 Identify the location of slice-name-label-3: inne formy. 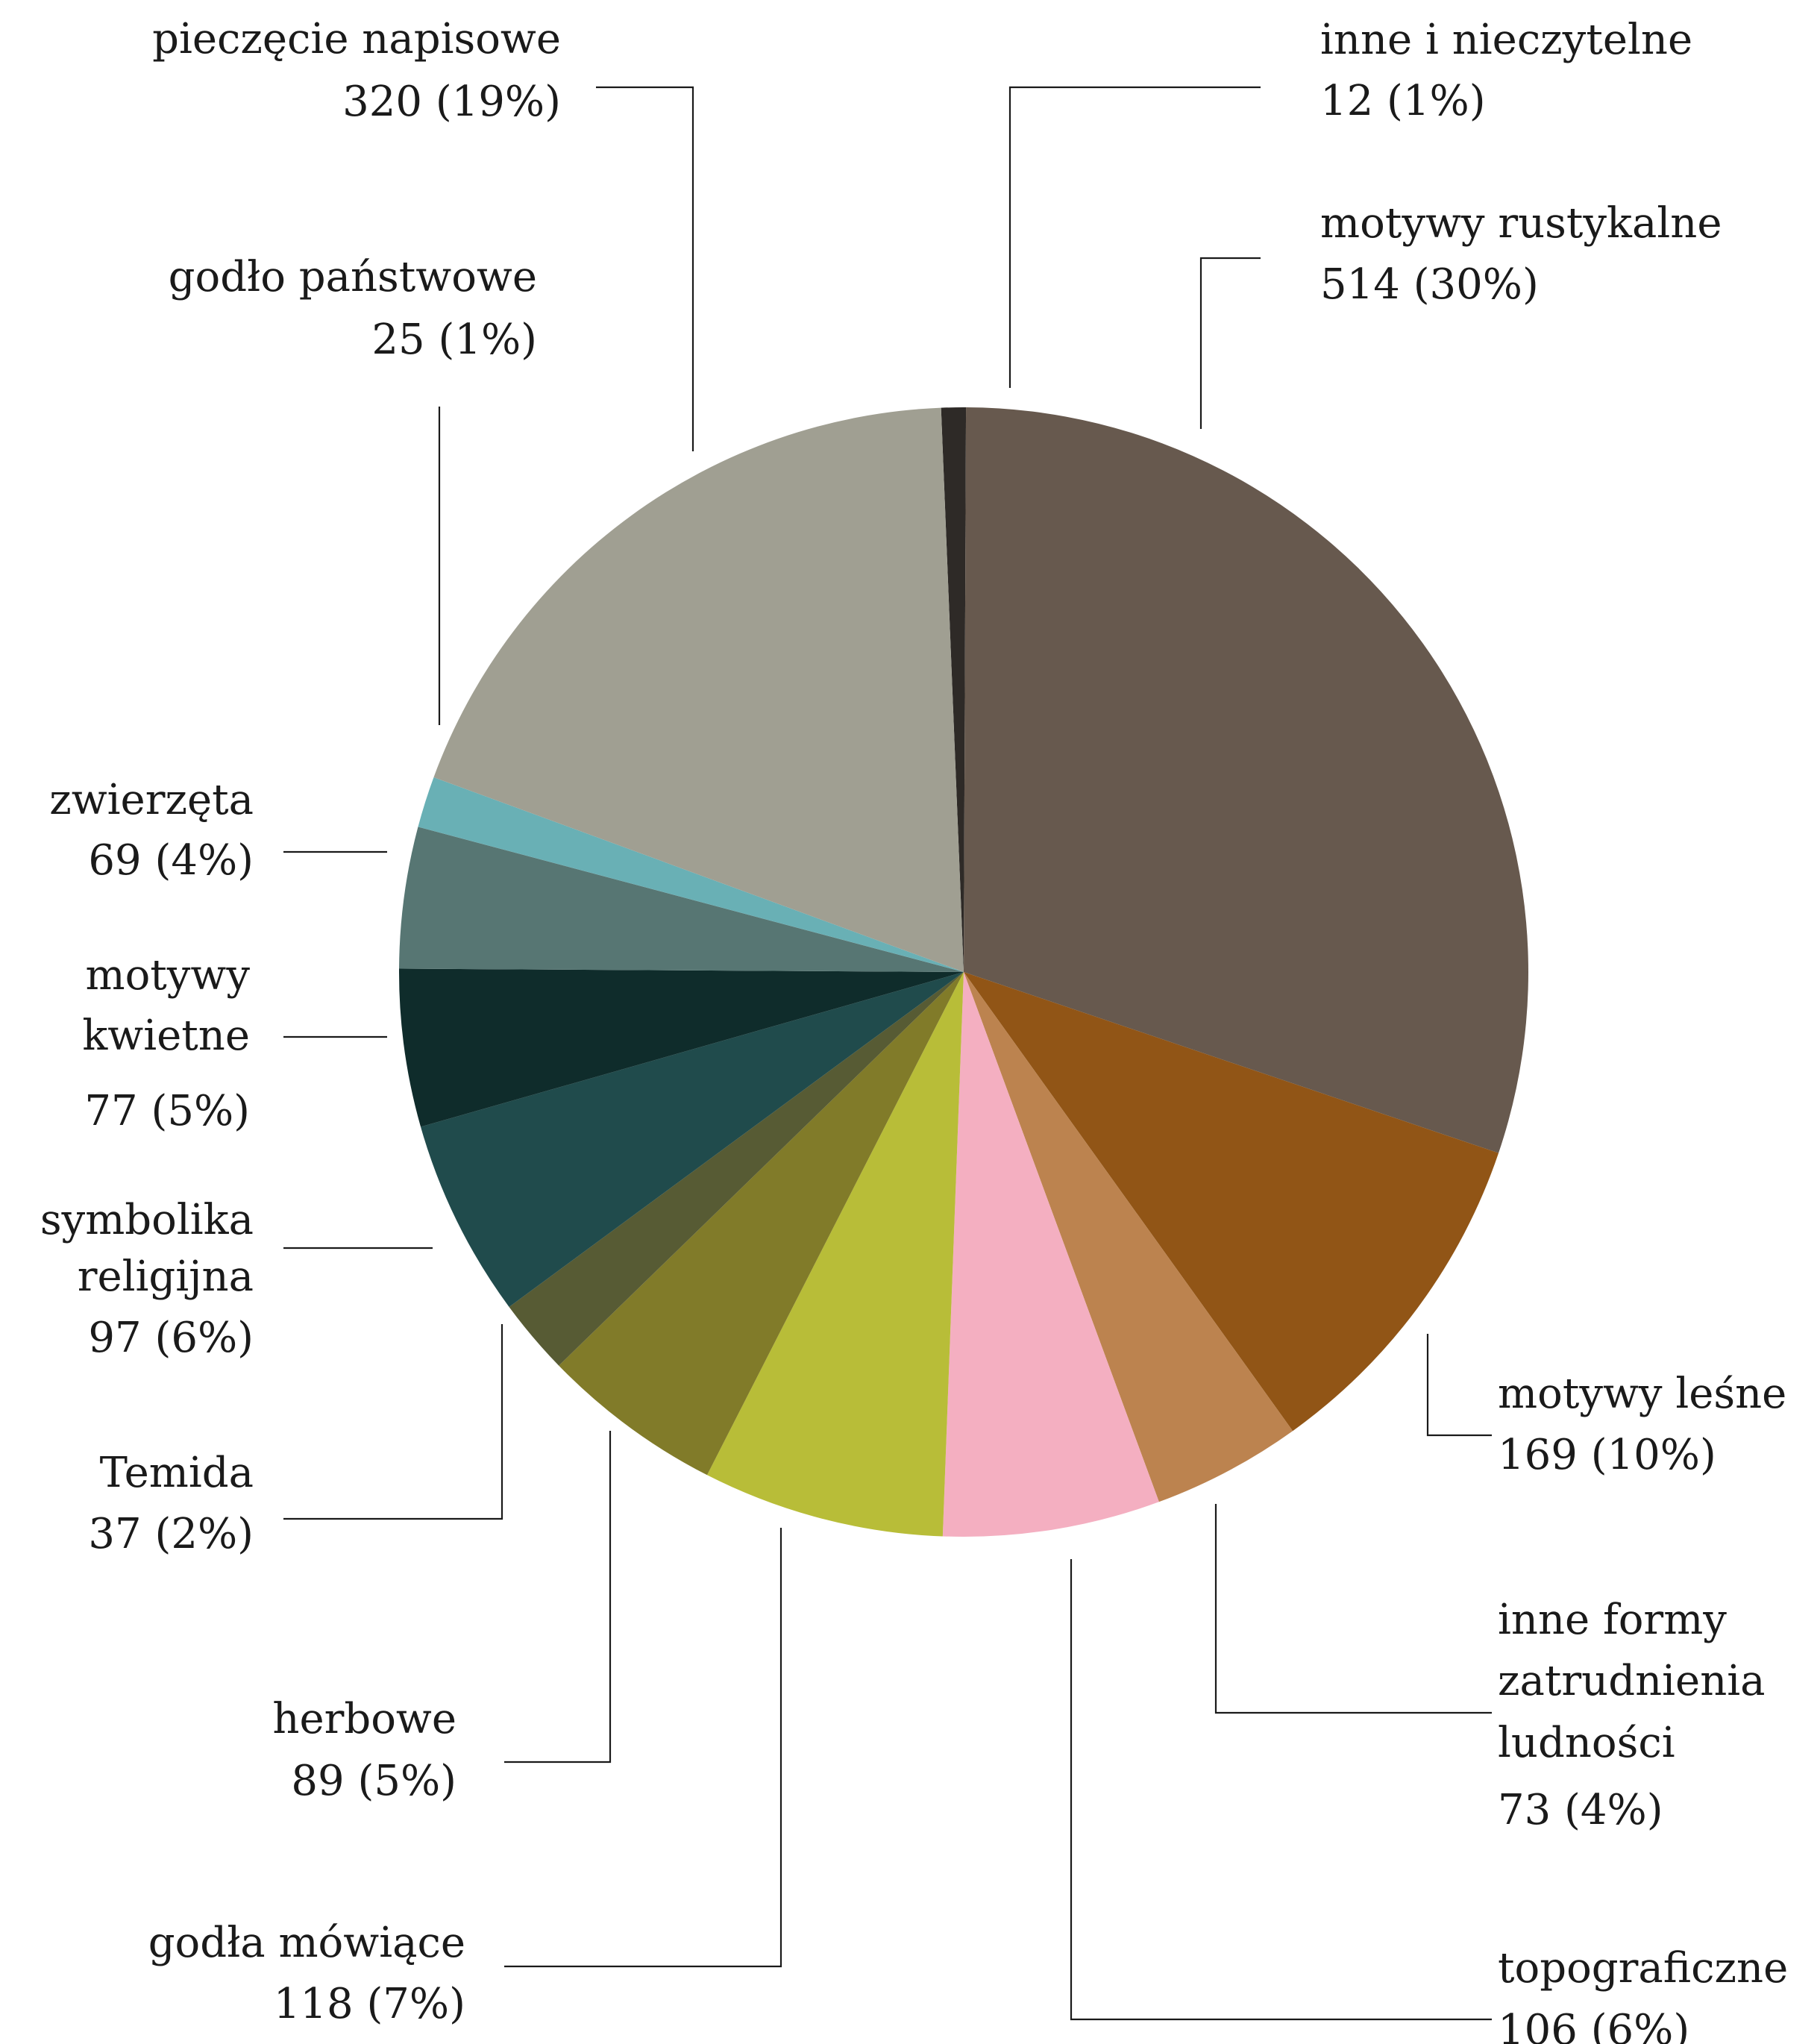
(1612, 1620).